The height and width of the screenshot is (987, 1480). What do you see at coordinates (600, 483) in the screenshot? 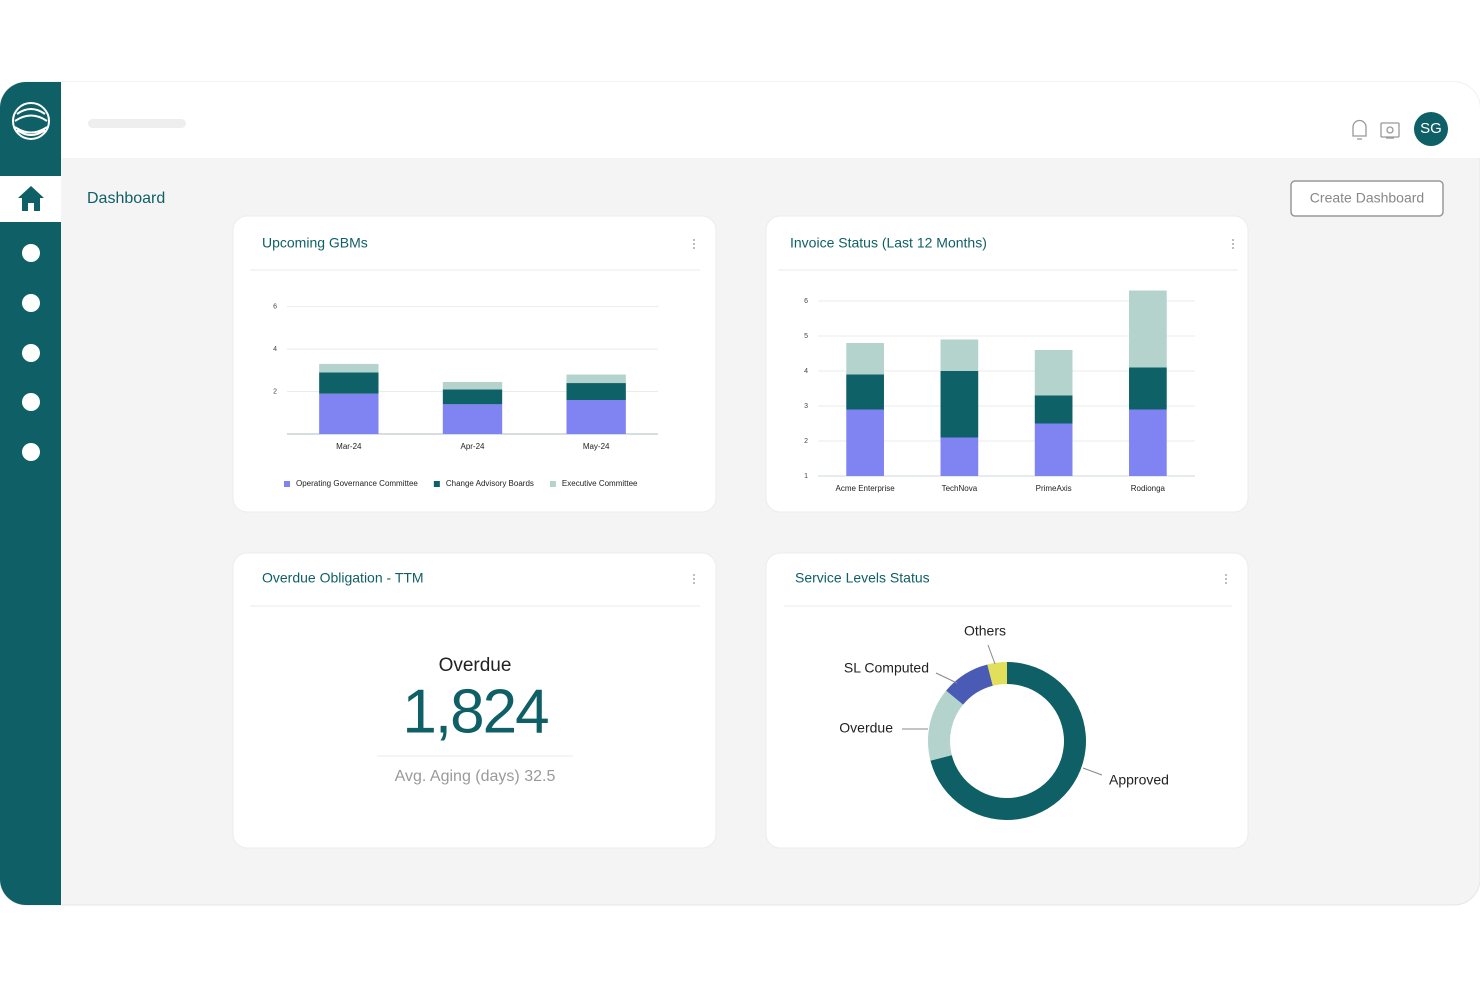
I see `legend-label: Executive Committee` at bounding box center [600, 483].